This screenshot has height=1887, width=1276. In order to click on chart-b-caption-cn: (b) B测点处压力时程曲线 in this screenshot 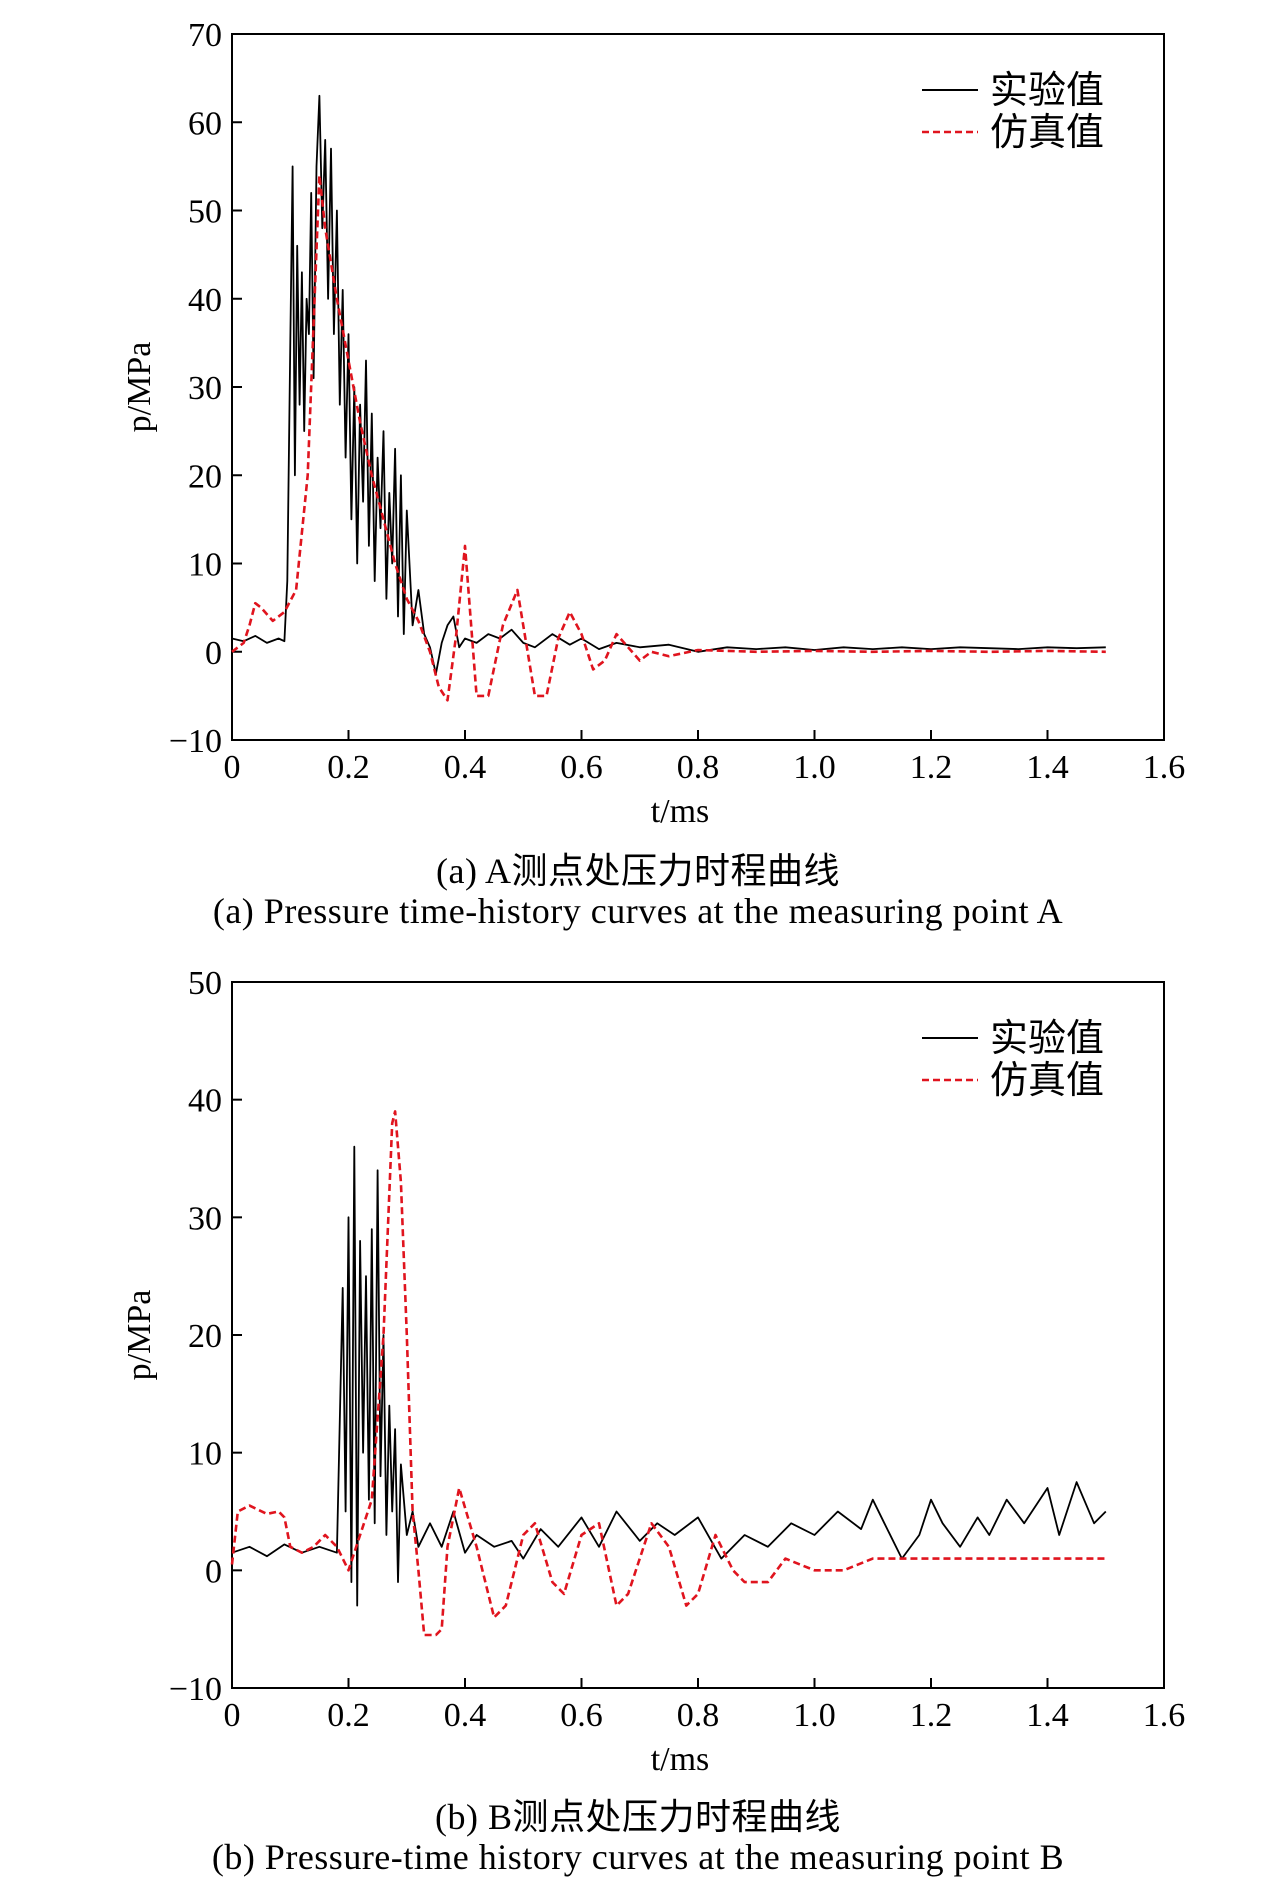, I will do `click(638, 1817)`.